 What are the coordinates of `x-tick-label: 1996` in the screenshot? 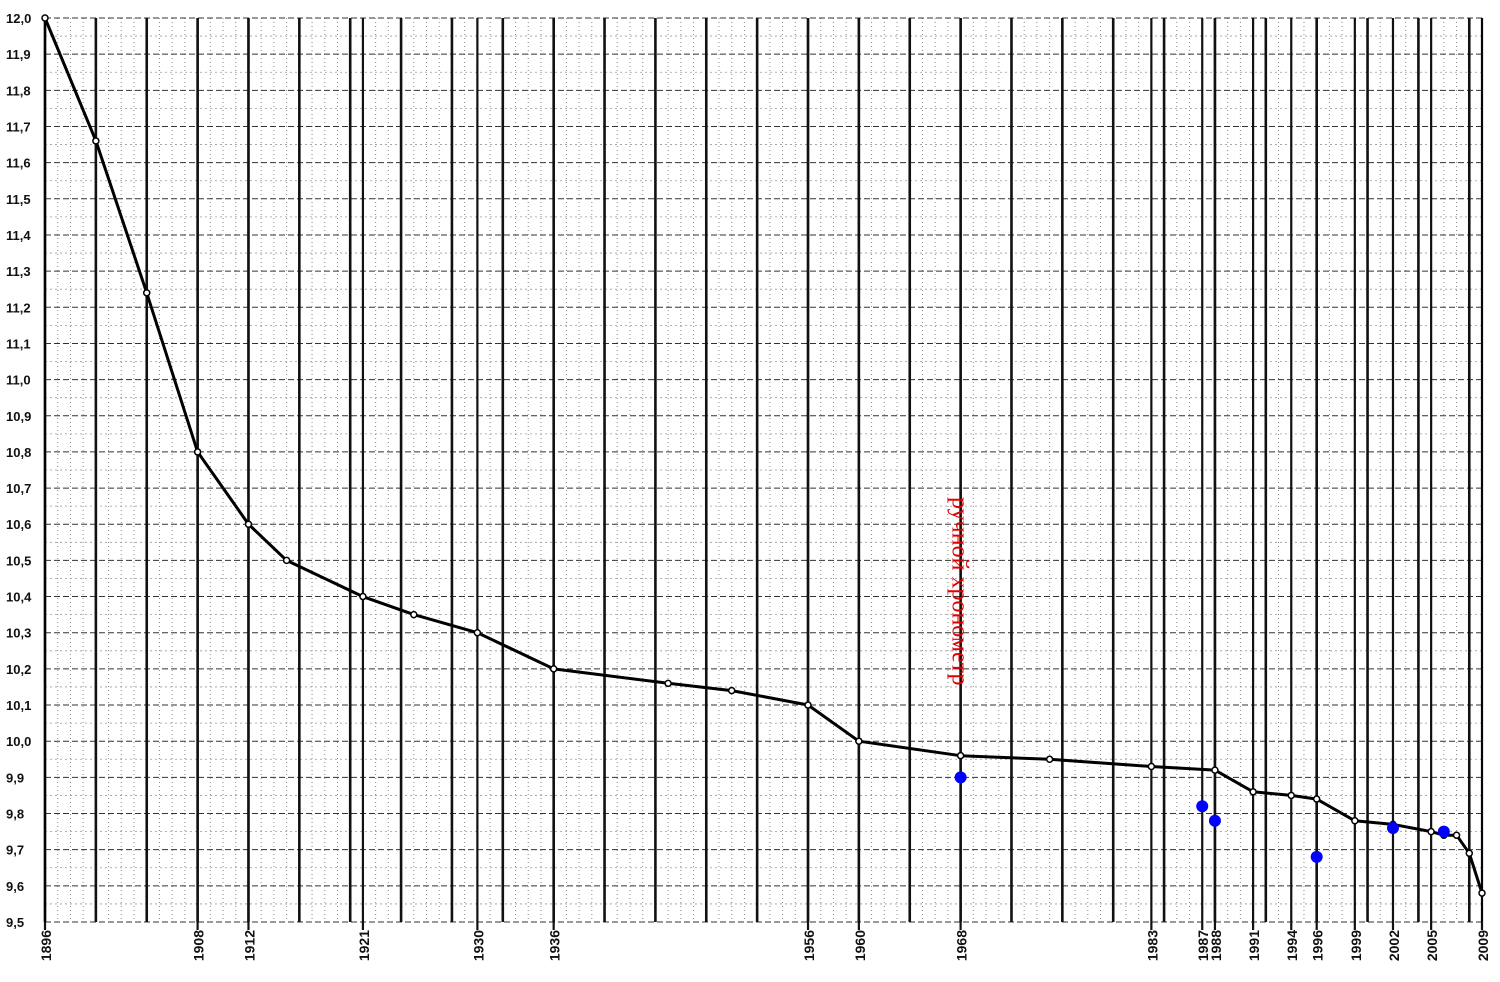 It's located at (1318, 945).